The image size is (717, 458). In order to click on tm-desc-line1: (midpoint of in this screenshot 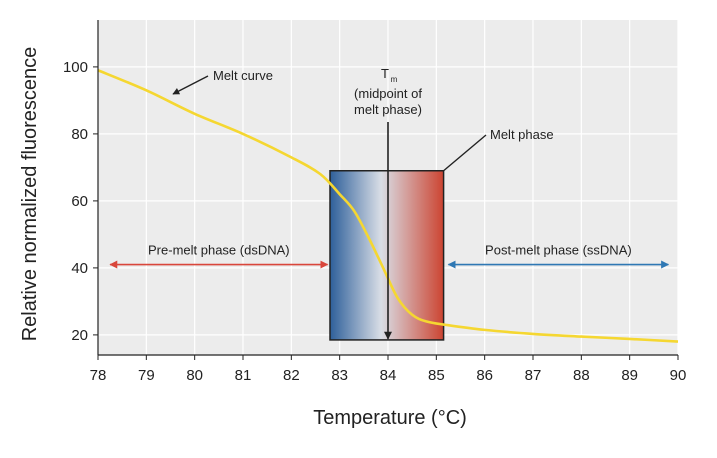, I will do `click(388, 93)`.